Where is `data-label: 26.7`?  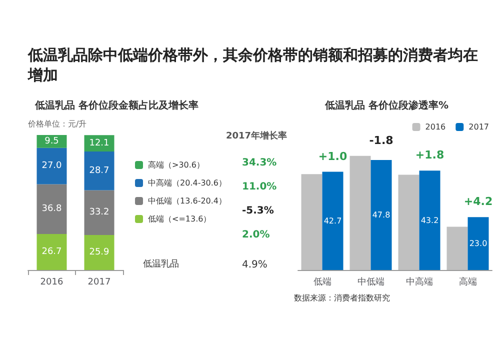
data-label: 26.7 is located at coordinates (52, 251).